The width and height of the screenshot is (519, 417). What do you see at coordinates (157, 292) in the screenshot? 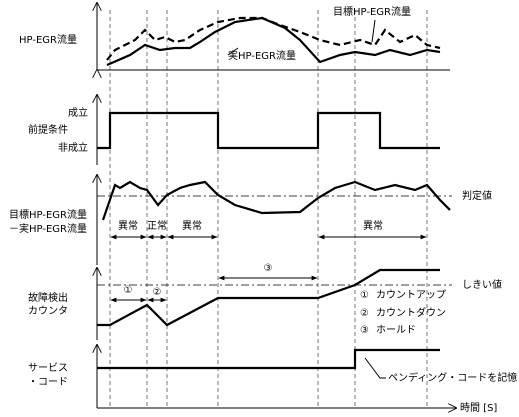
I see `marker: ②` at bounding box center [157, 292].